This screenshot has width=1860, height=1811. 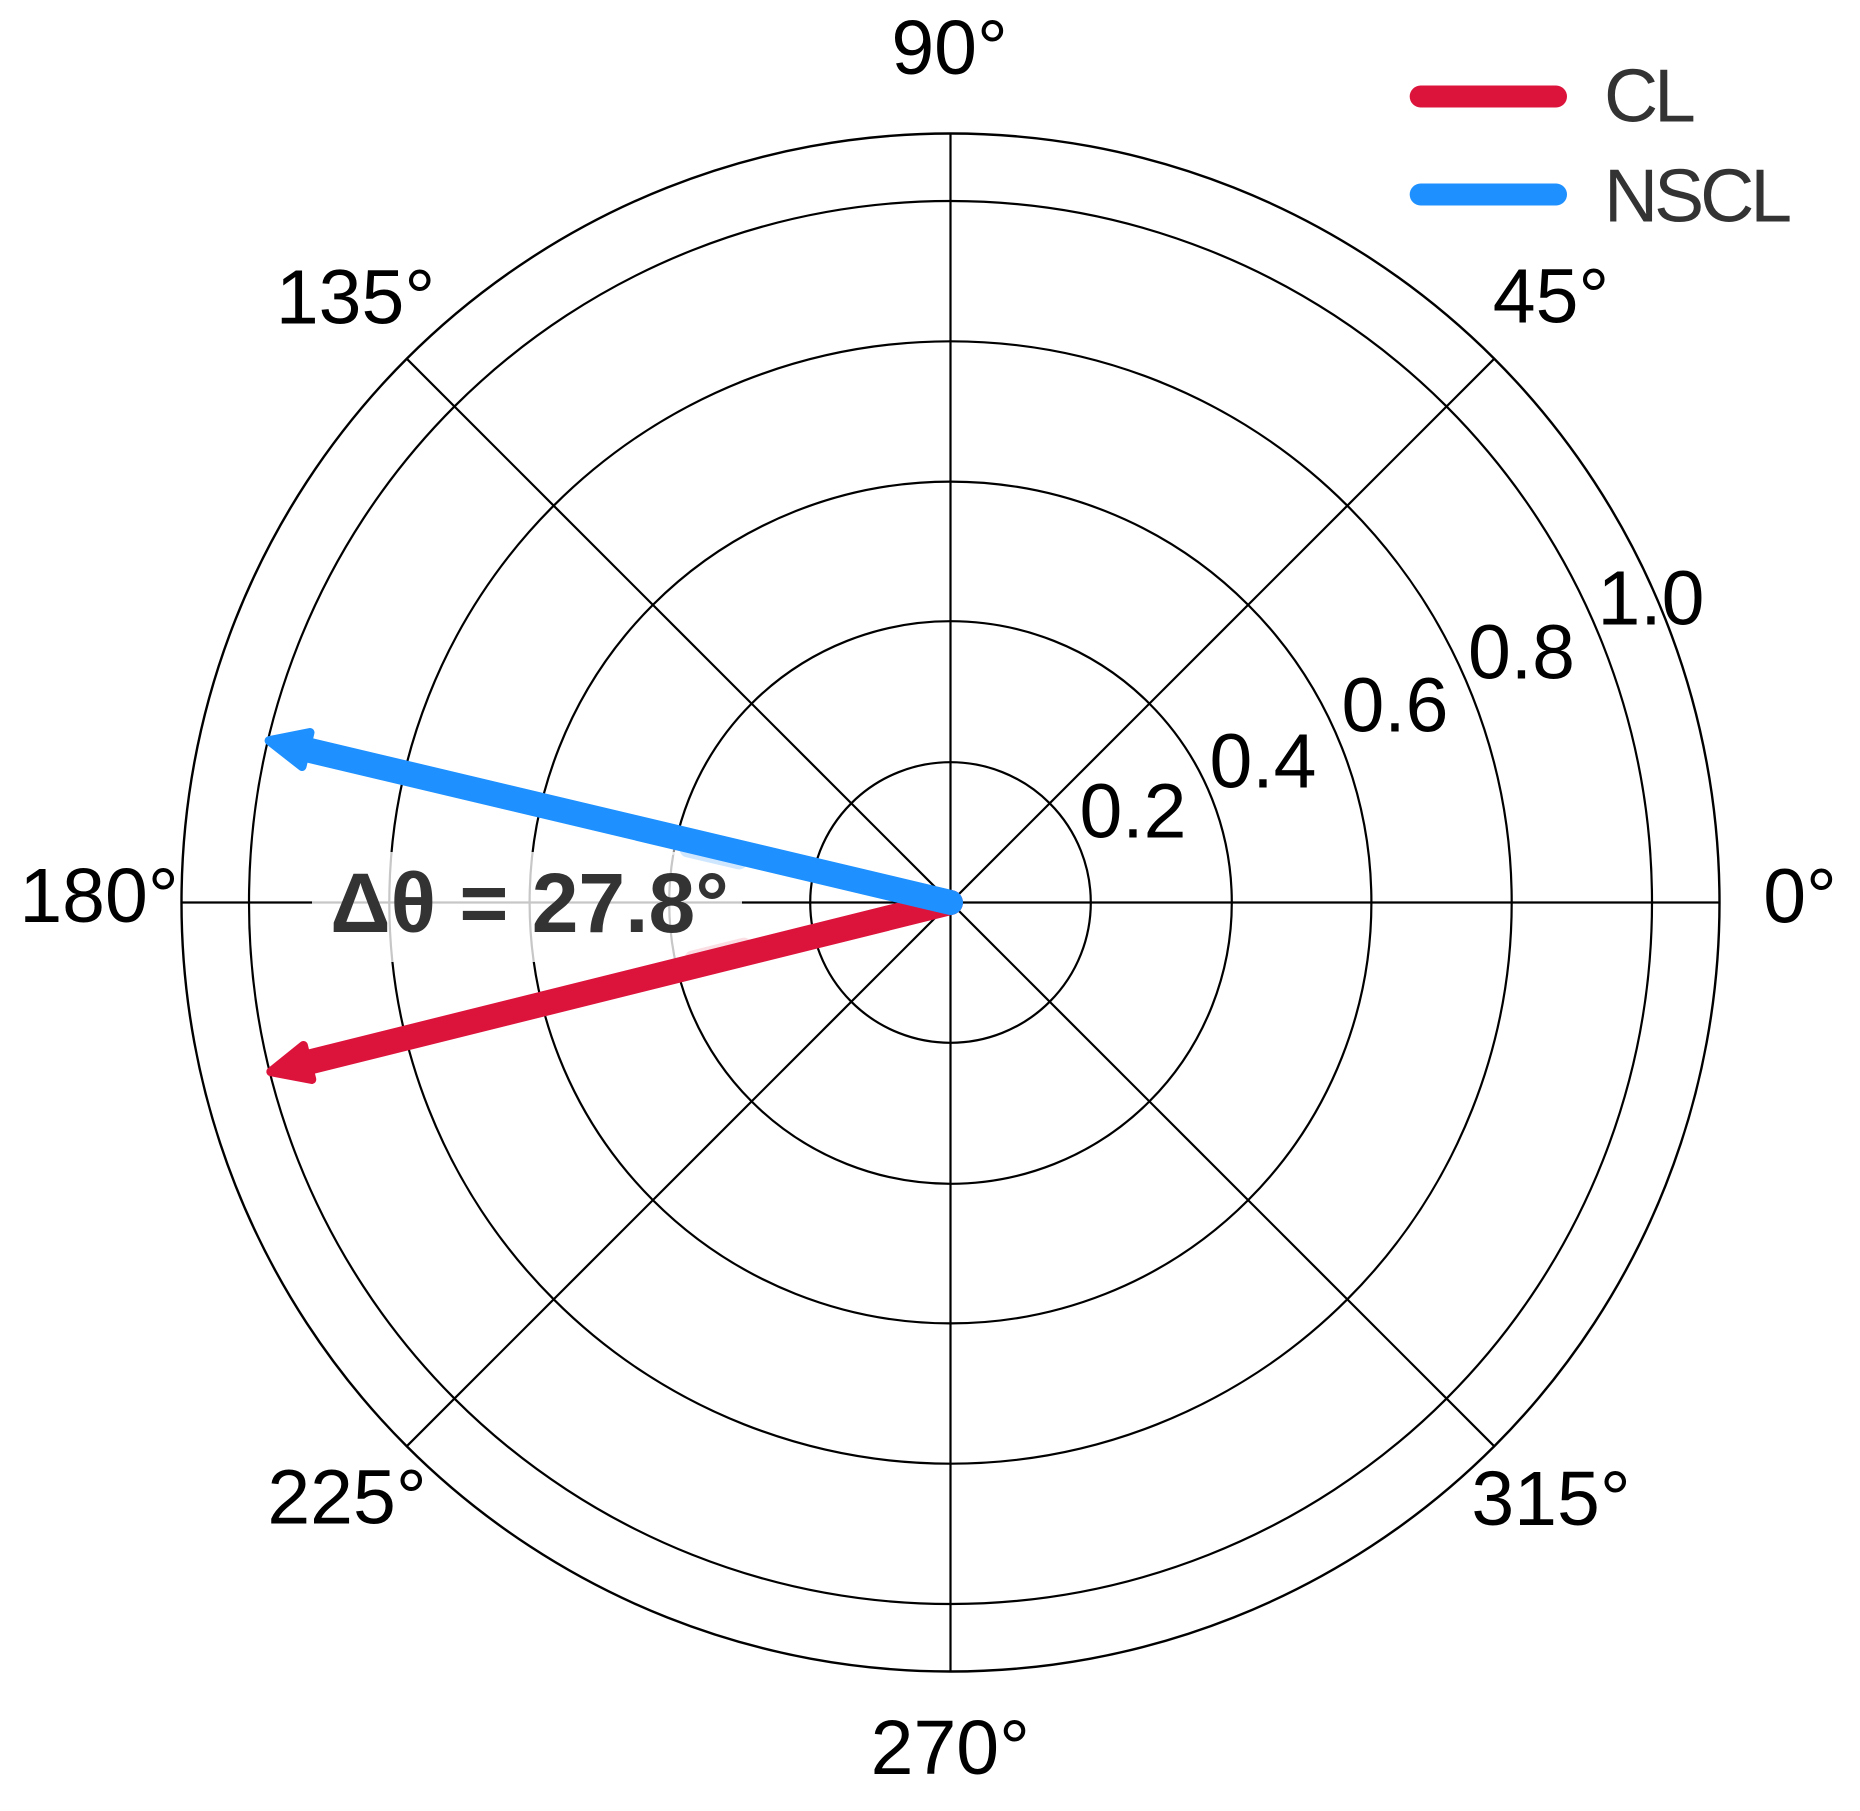 I want to click on svg-text: NSCL, so click(x=1697, y=196).